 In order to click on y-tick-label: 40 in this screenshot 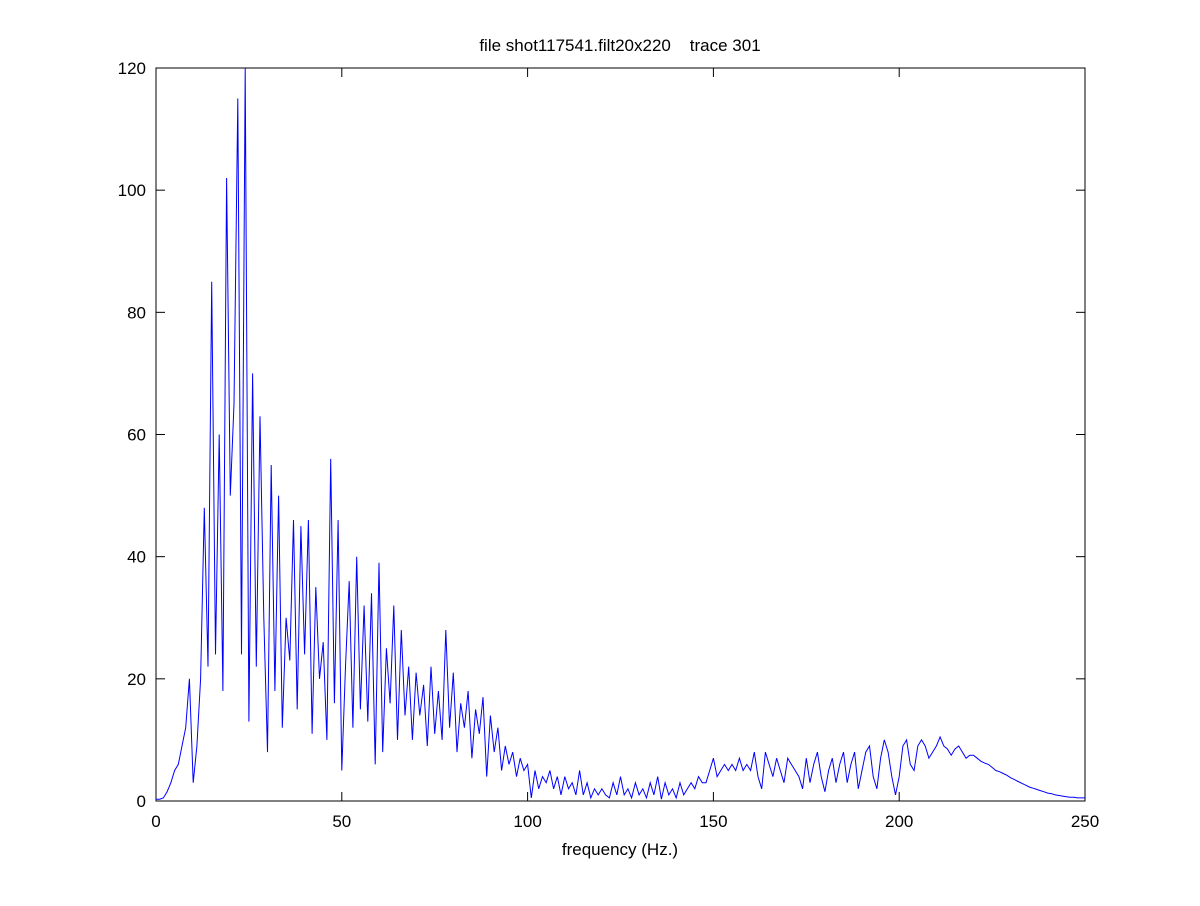, I will do `click(136, 557)`.